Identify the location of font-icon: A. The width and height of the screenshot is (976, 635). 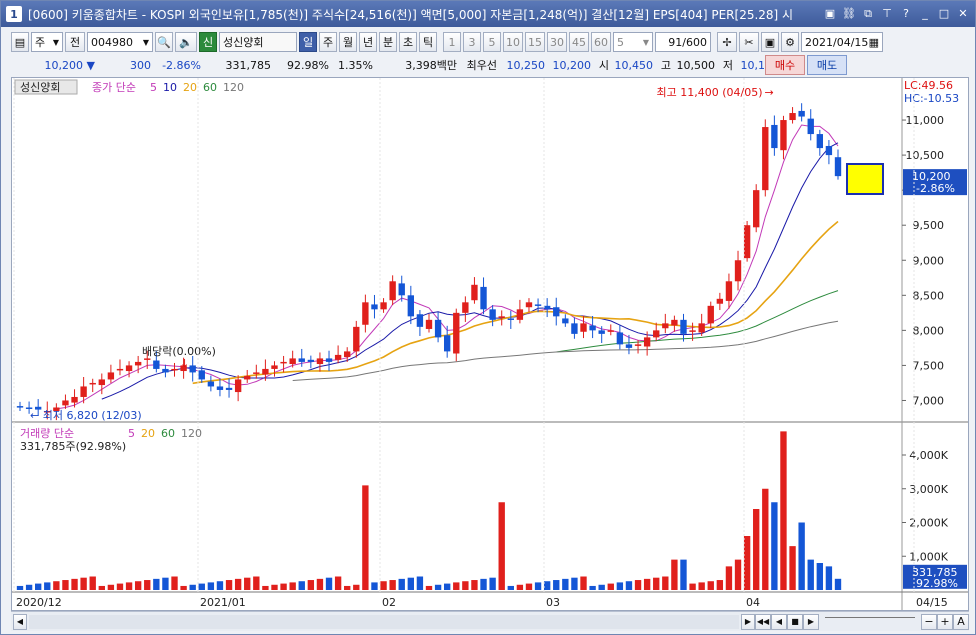
(961, 621).